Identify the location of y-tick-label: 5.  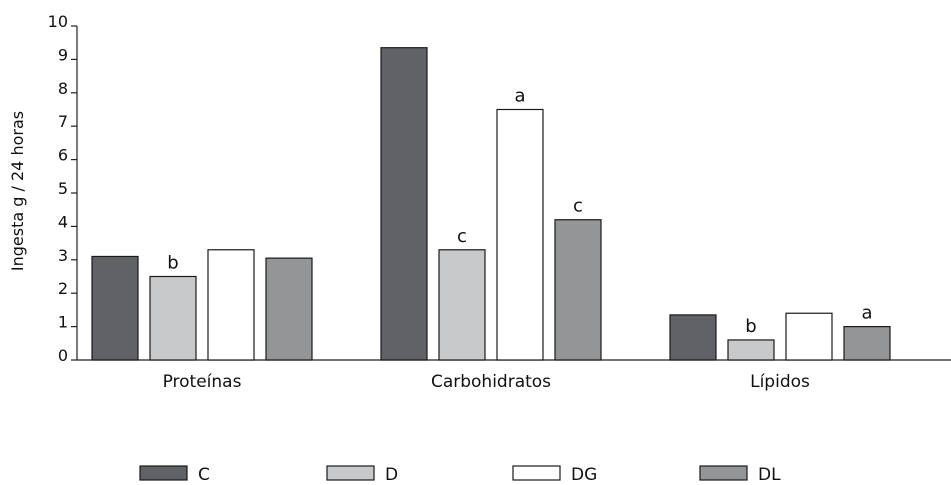
(63, 188).